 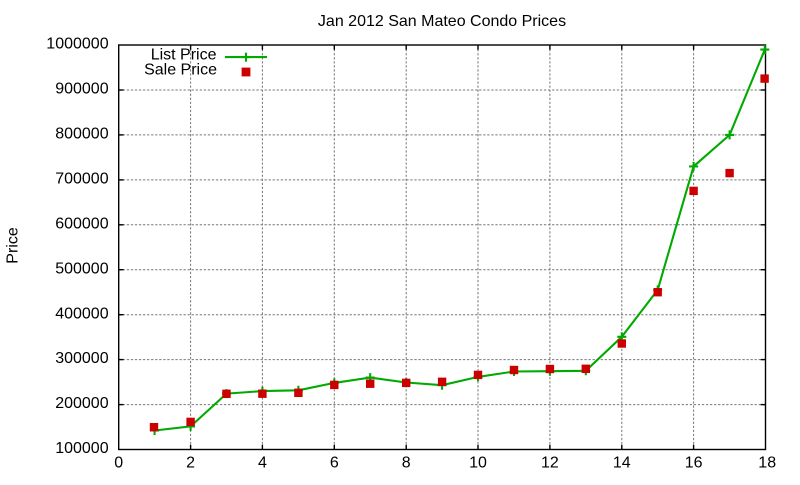 What do you see at coordinates (550, 462) in the screenshot?
I see `svg-text: 12` at bounding box center [550, 462].